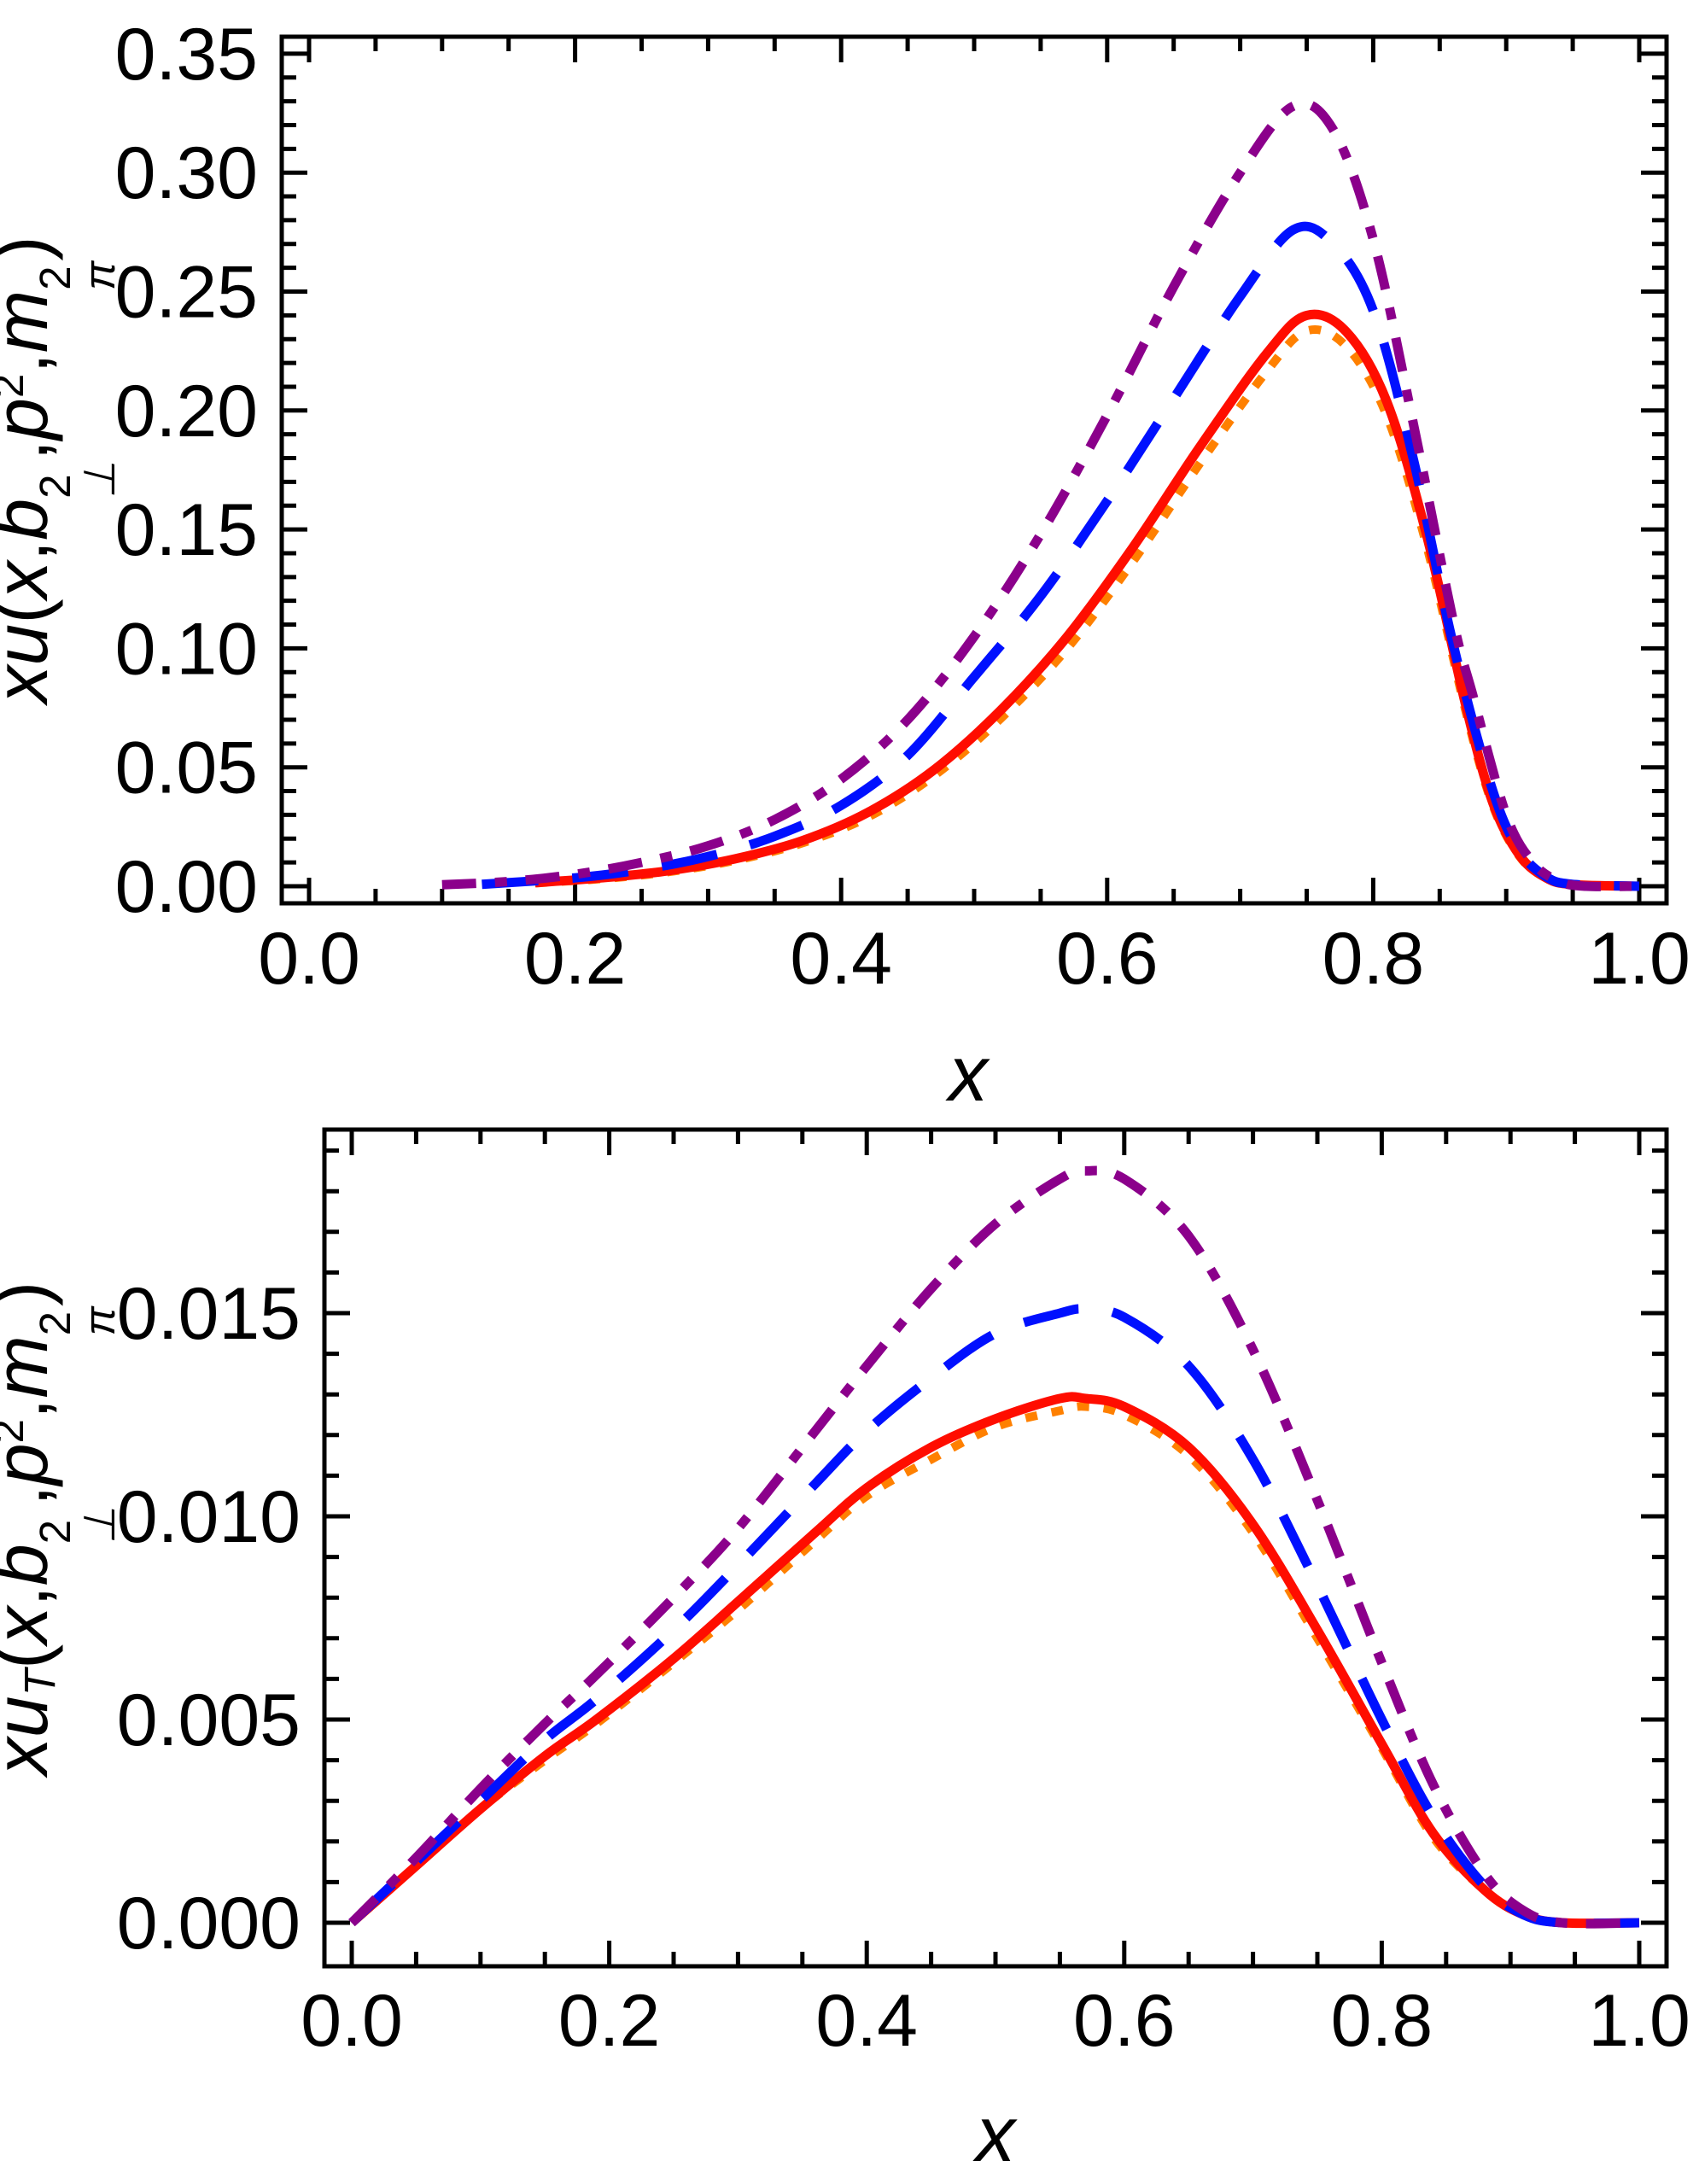  Describe the element at coordinates (186, 649) in the screenshot. I see `svg-text: 0.10` at that location.